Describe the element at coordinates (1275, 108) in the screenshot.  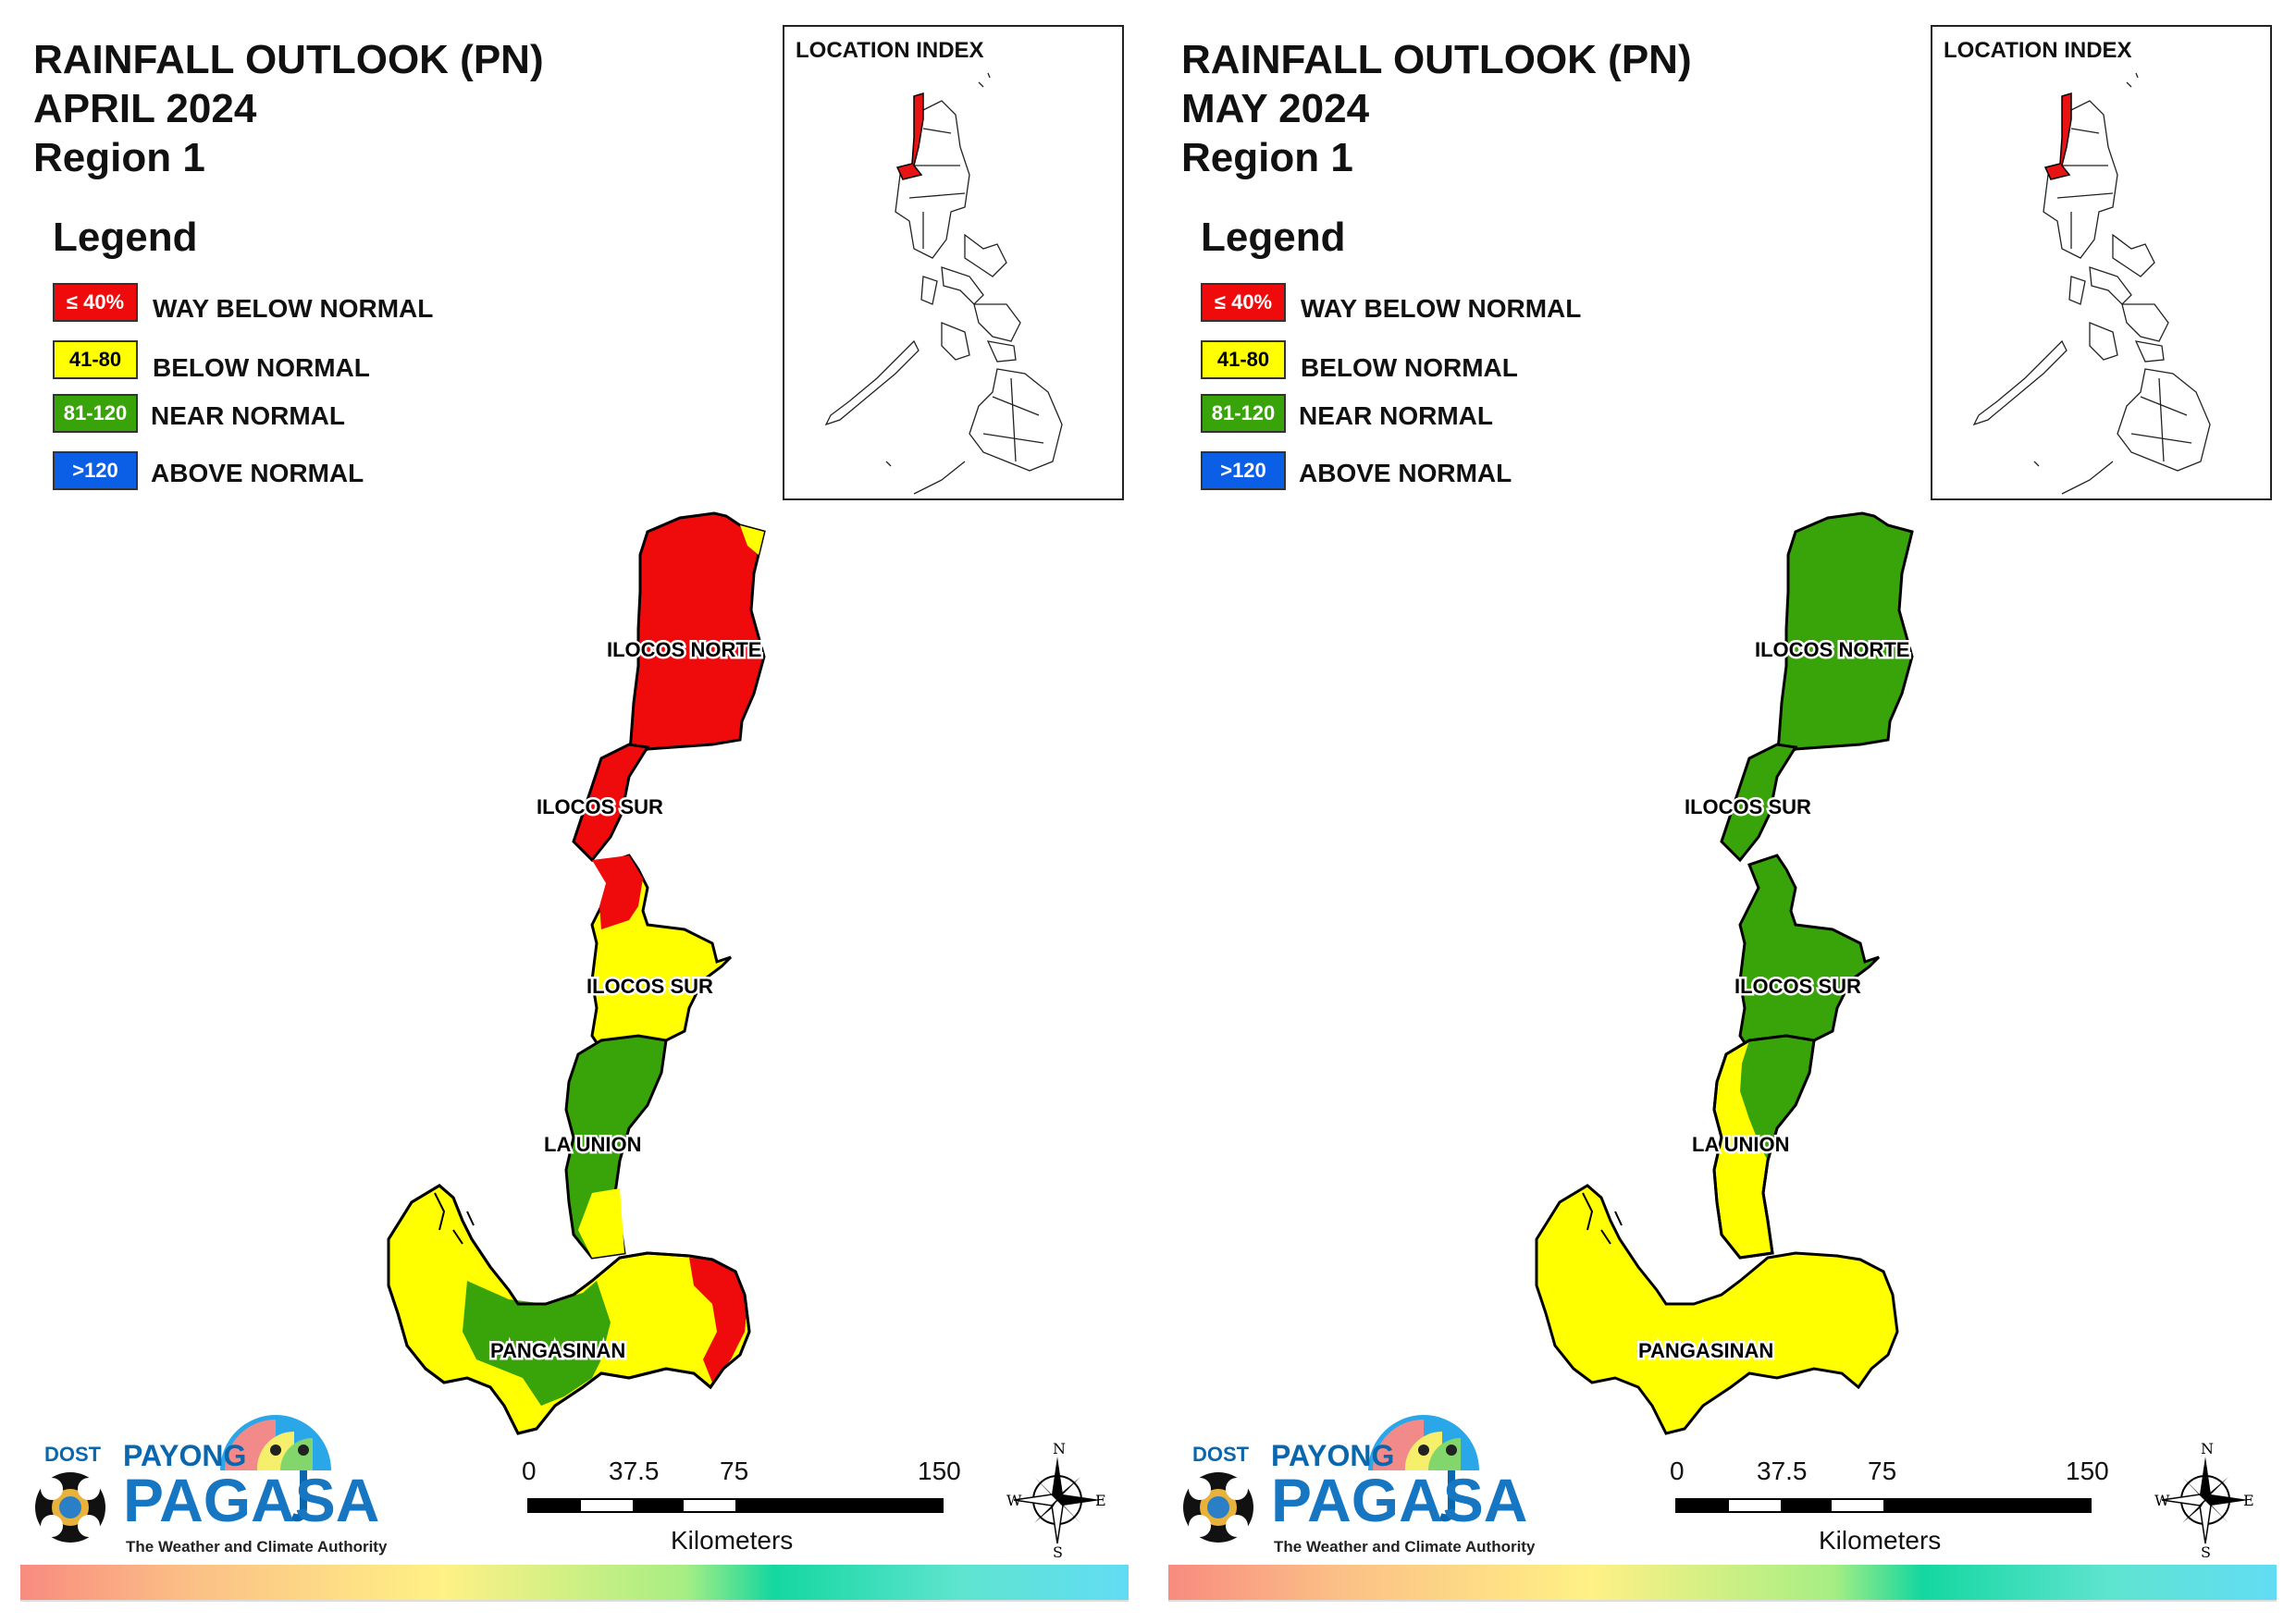
I see `title-line-2: MAY 2024` at that location.